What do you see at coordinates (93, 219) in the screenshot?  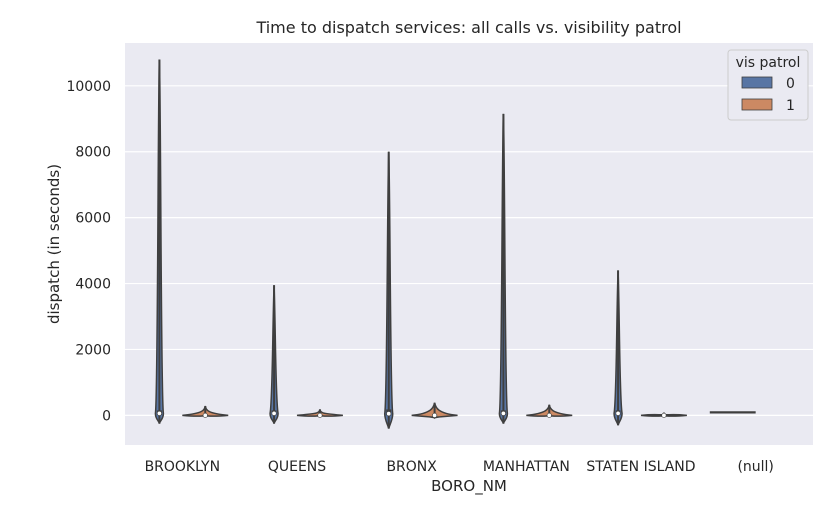 I see `y-tick-label: 6000` at bounding box center [93, 219].